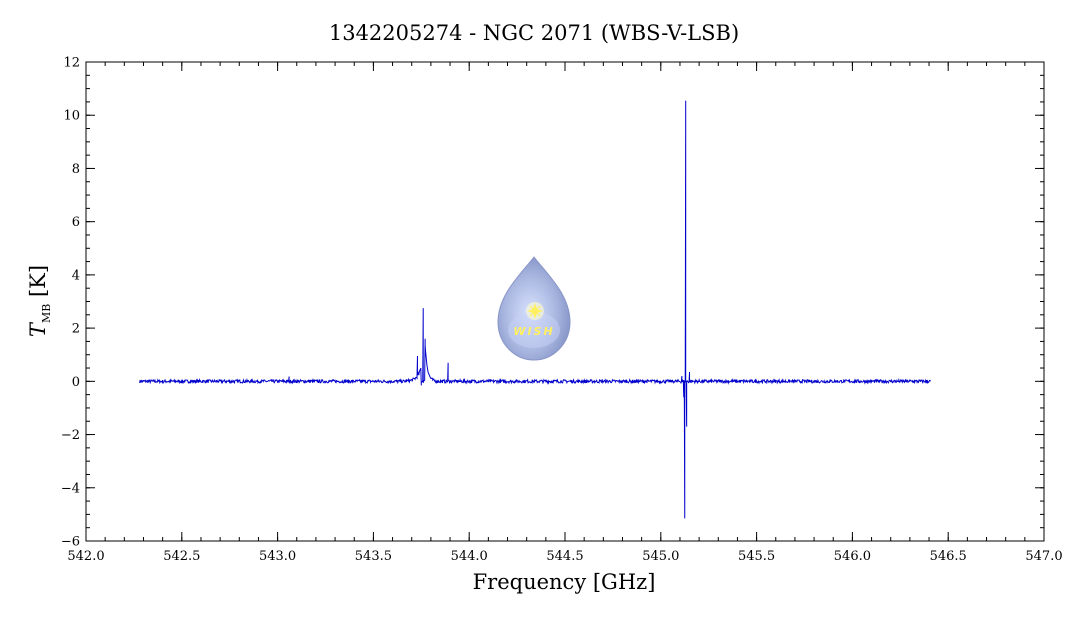 The height and width of the screenshot is (618, 1068). Describe the element at coordinates (85, 556) in the screenshot. I see `x-tick-label: 542.0` at that location.